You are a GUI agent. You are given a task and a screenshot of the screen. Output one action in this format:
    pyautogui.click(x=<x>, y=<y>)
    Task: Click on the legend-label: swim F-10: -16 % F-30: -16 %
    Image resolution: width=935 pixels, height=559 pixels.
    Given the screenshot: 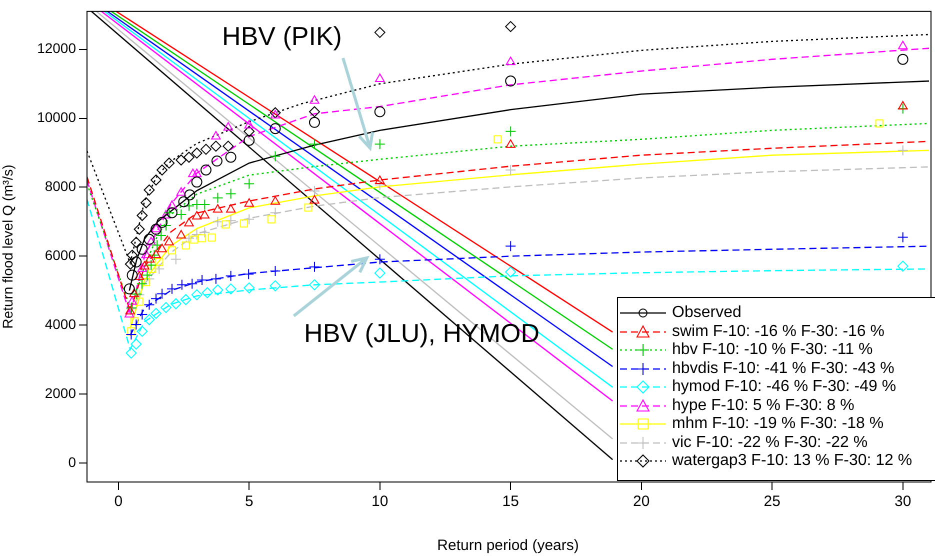 What is the action you would take?
    pyautogui.click(x=778, y=331)
    